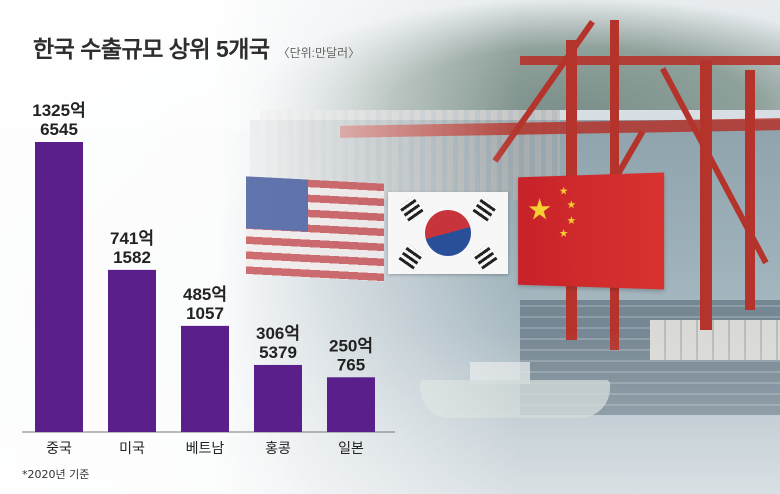 The width and height of the screenshot is (780, 494). I want to click on category-label: 미국, so click(132, 449).